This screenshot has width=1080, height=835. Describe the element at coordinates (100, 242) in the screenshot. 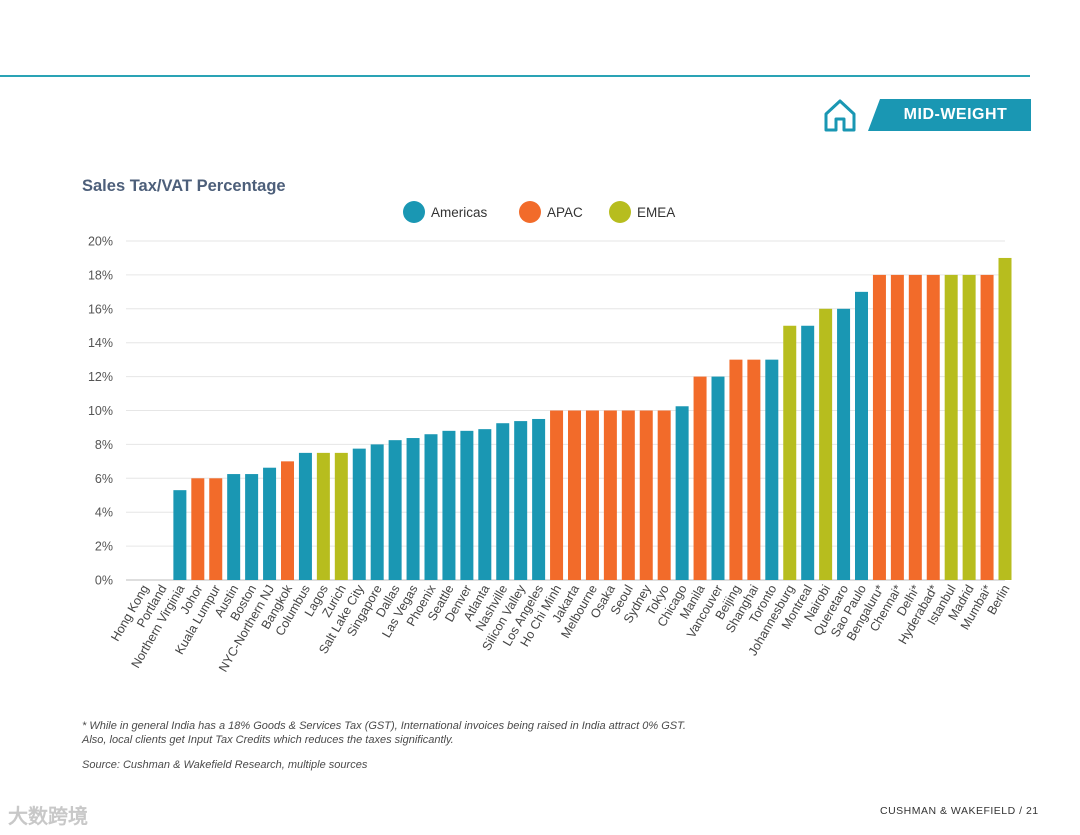

I see `y-tick-label: 20%` at that location.